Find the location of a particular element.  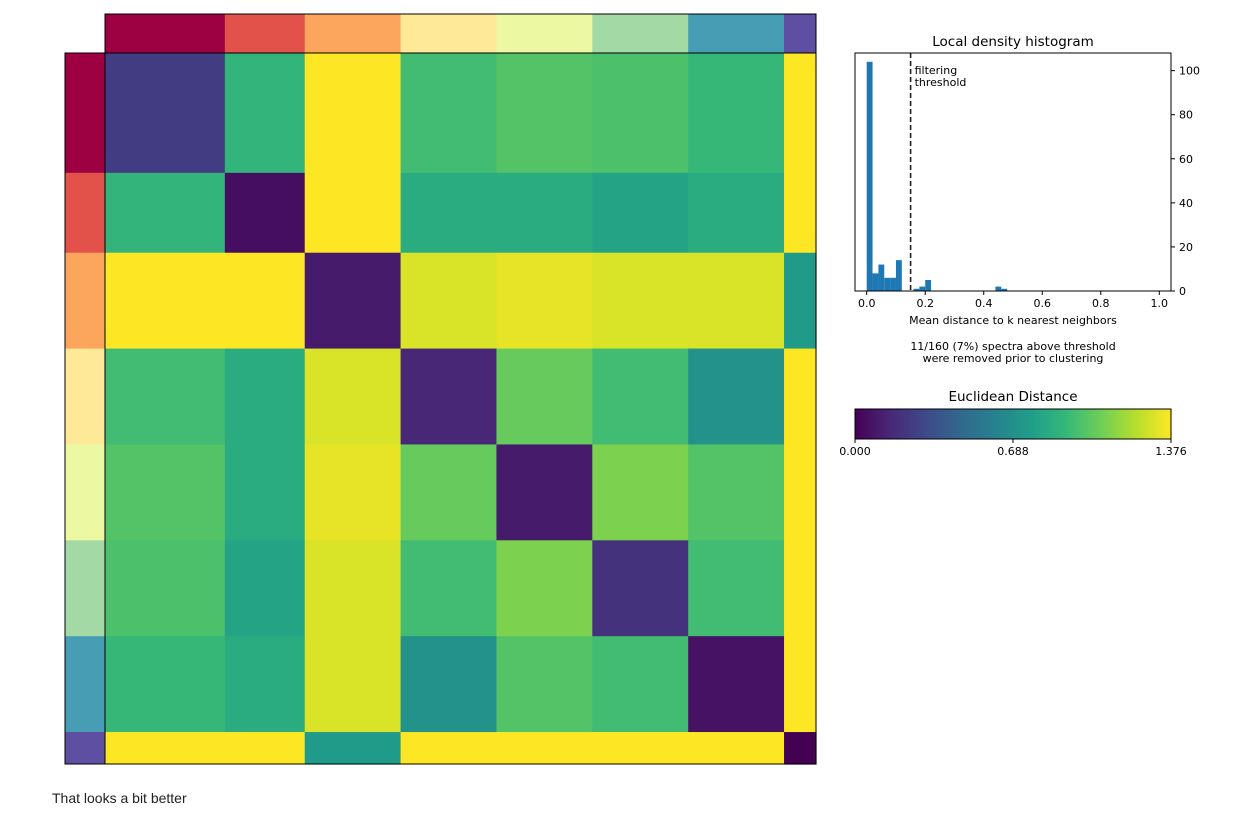

colorbar-ticks: 0.000 0.688 1.376 is located at coordinates (1013, 448).